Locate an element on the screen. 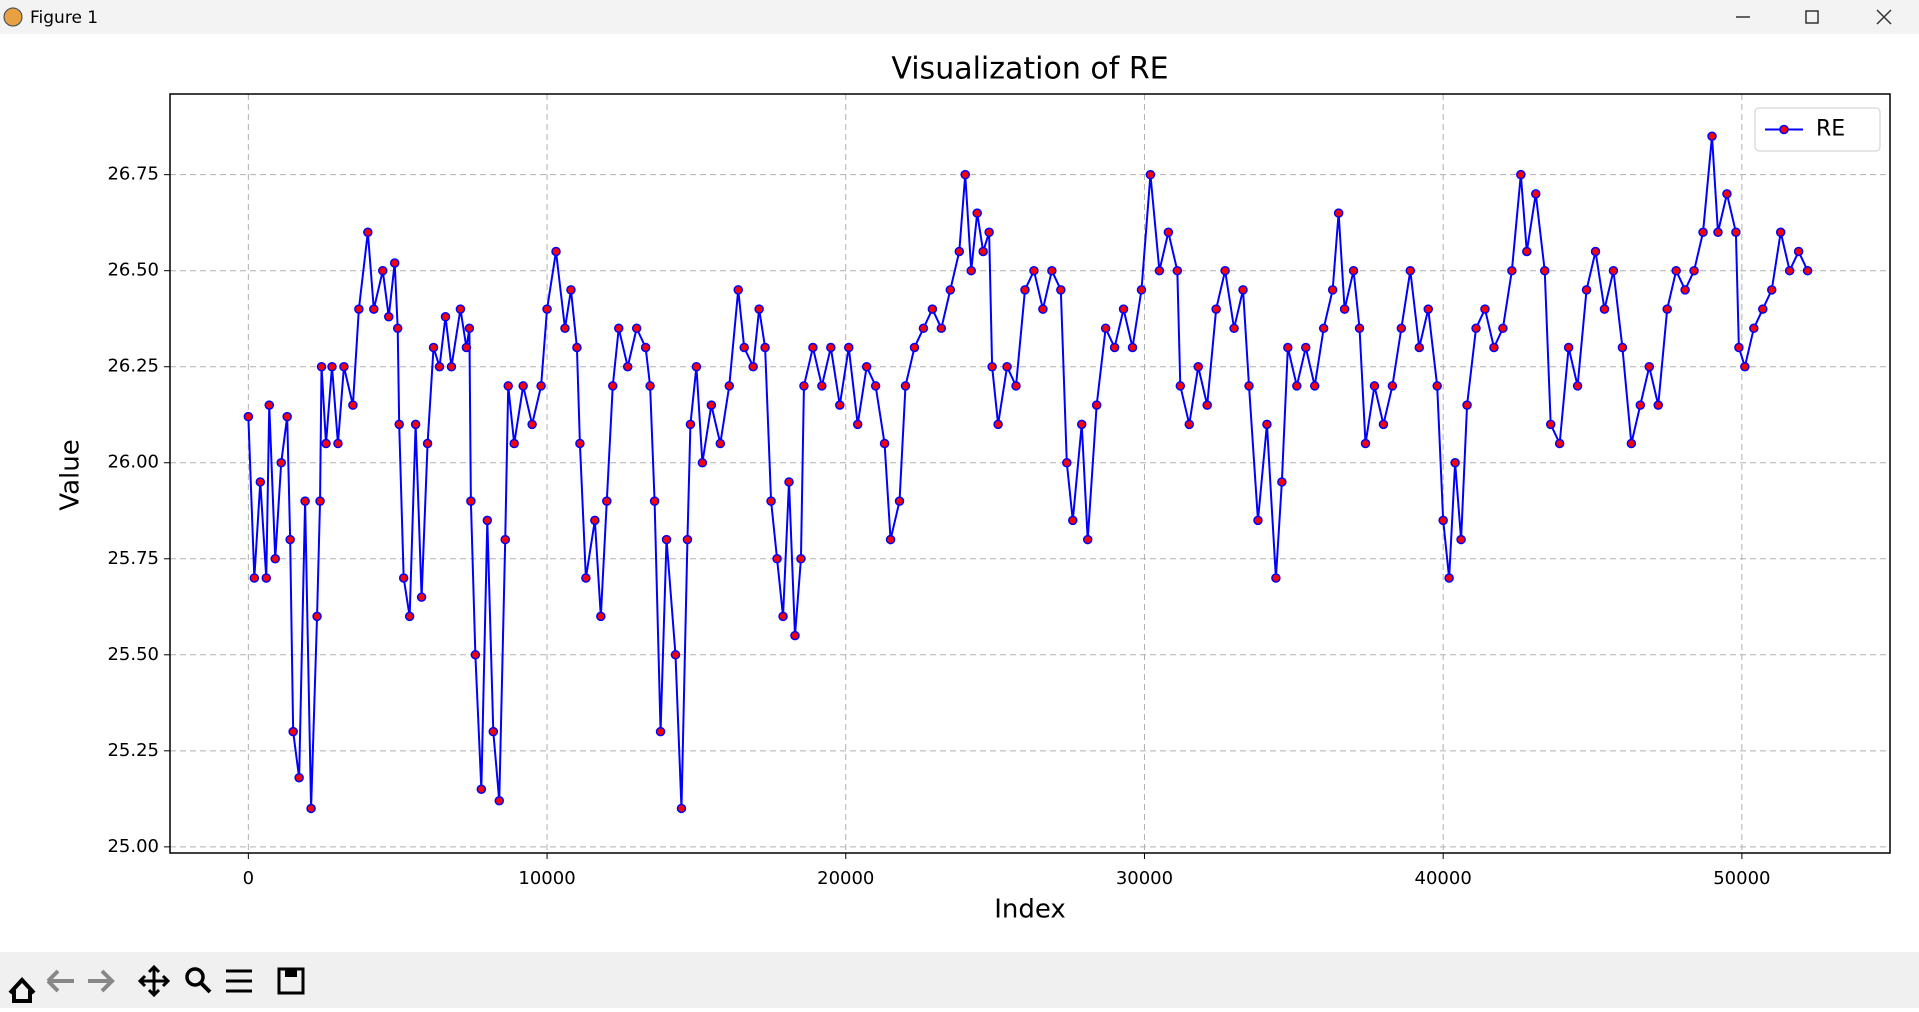 This screenshot has height=1012, width=1919. x-axis-label: Index is located at coordinates (1030, 910).